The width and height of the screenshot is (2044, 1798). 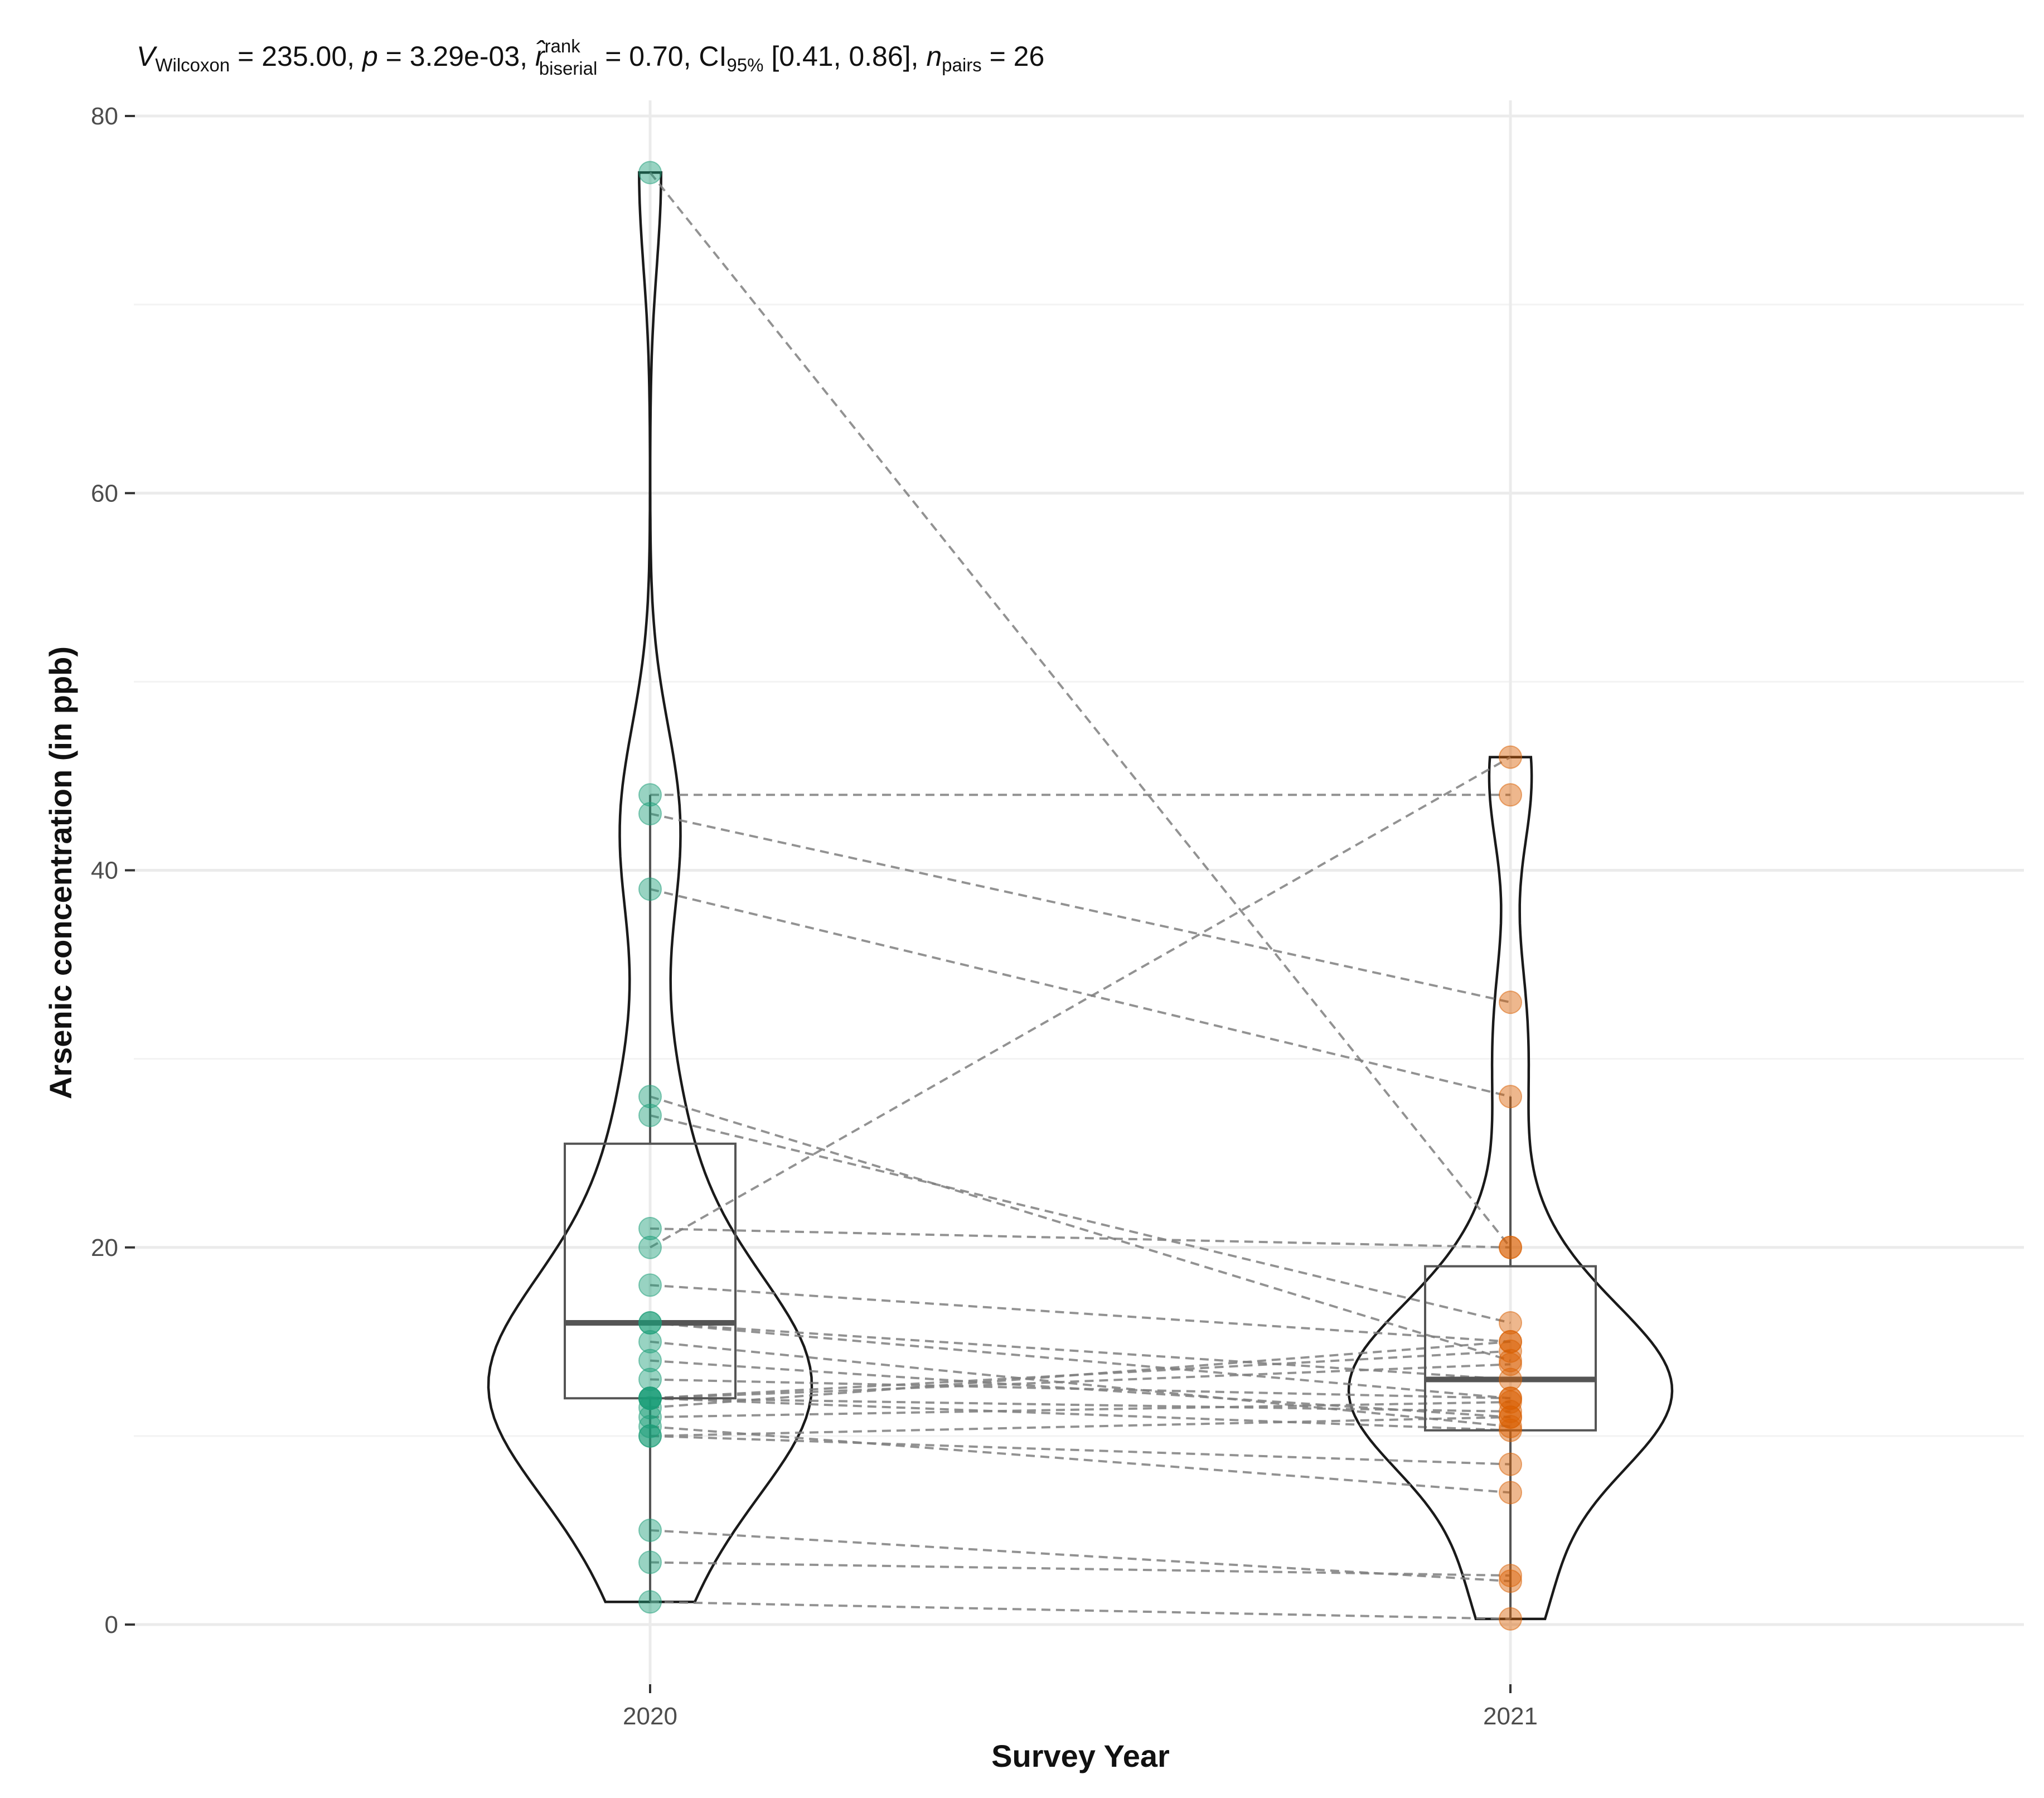 I want to click on x-tick-label: 2020, so click(x=650, y=1716).